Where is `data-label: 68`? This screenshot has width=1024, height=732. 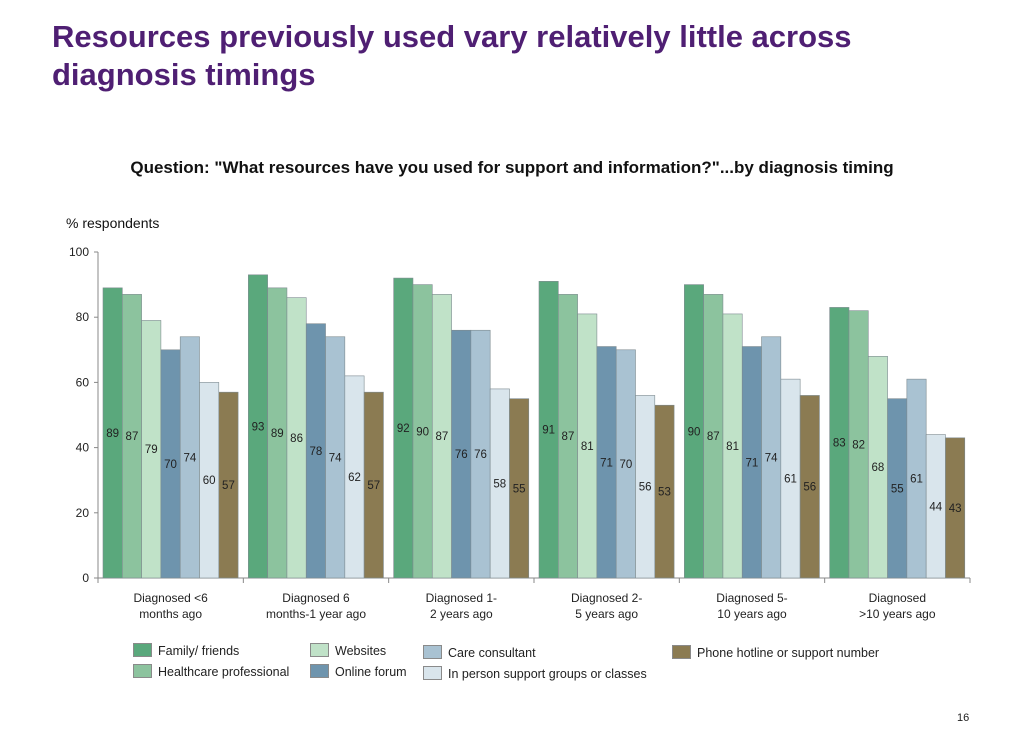
data-label: 68 is located at coordinates (878, 468).